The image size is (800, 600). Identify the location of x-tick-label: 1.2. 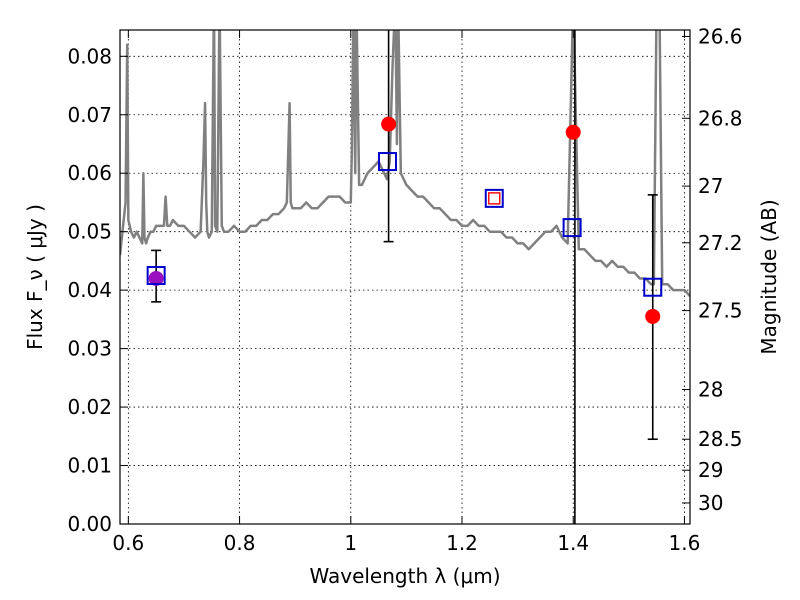
(462, 543).